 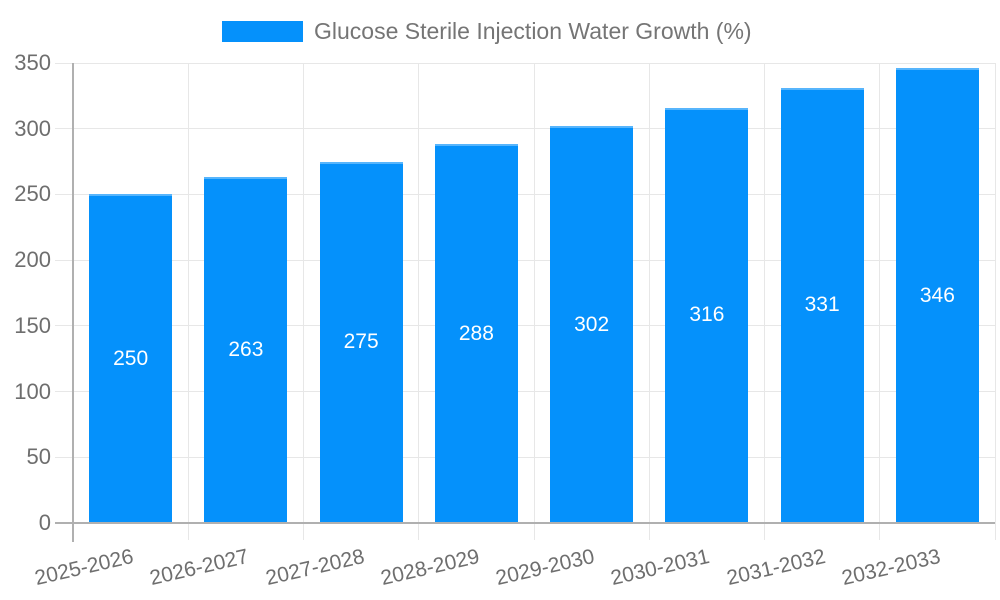 I want to click on bar-value-label: 302, so click(x=592, y=324).